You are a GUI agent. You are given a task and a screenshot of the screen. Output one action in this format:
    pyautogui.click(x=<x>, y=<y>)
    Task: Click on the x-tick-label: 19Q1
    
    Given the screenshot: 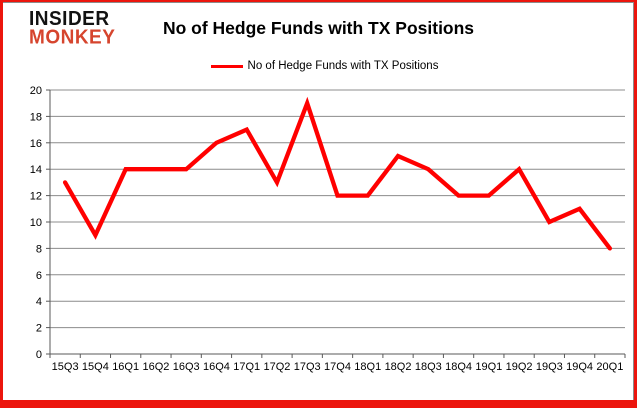 What is the action you would take?
    pyautogui.click(x=488, y=367)
    